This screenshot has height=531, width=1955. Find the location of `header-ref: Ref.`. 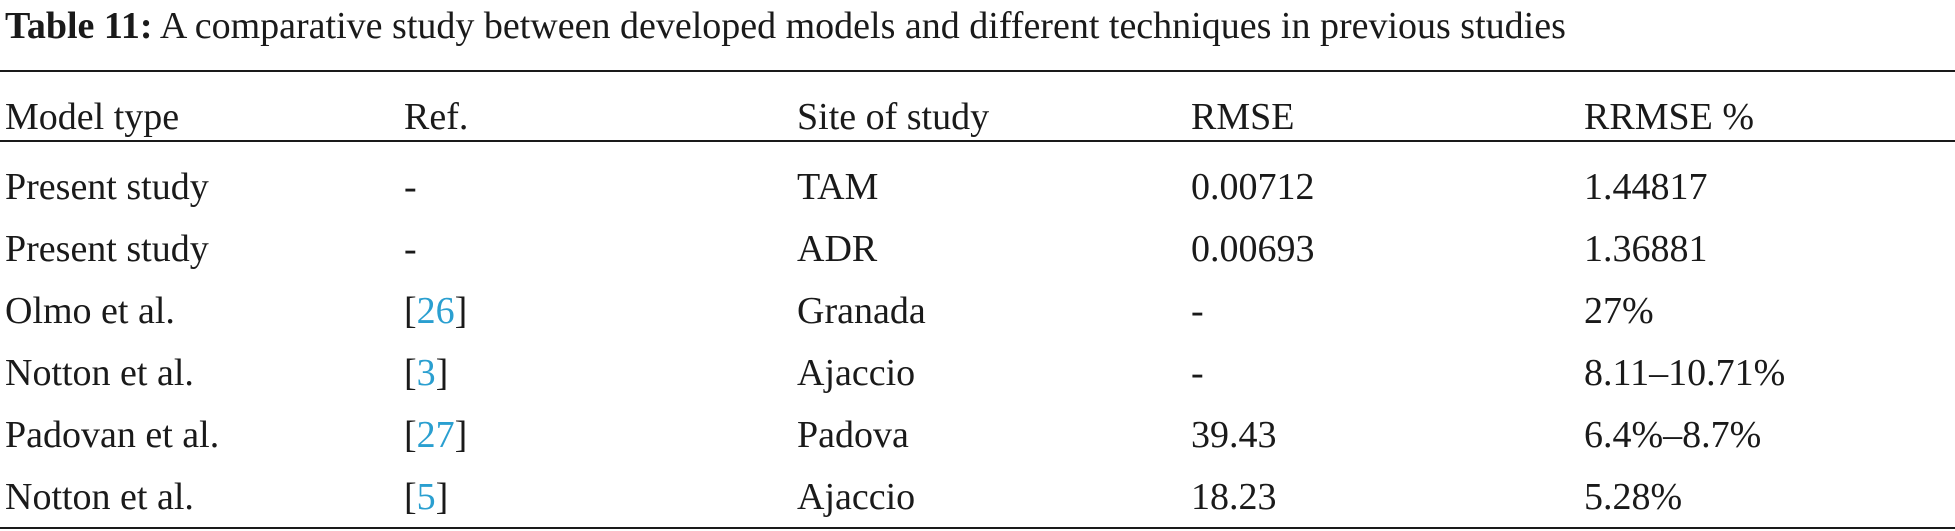

header-ref: Ref. is located at coordinates (436, 117).